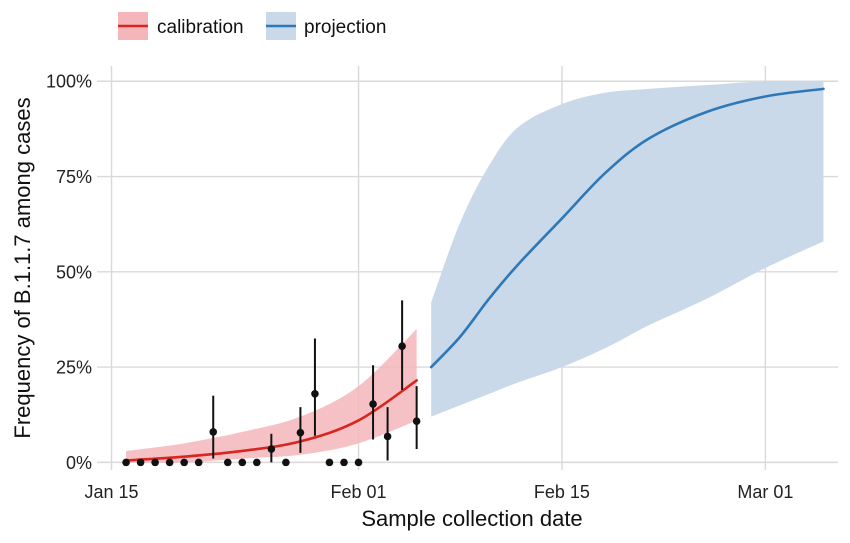 The image size is (850, 543). Describe the element at coordinates (112, 492) in the screenshot. I see `x-tick-label: Jan 15` at that location.